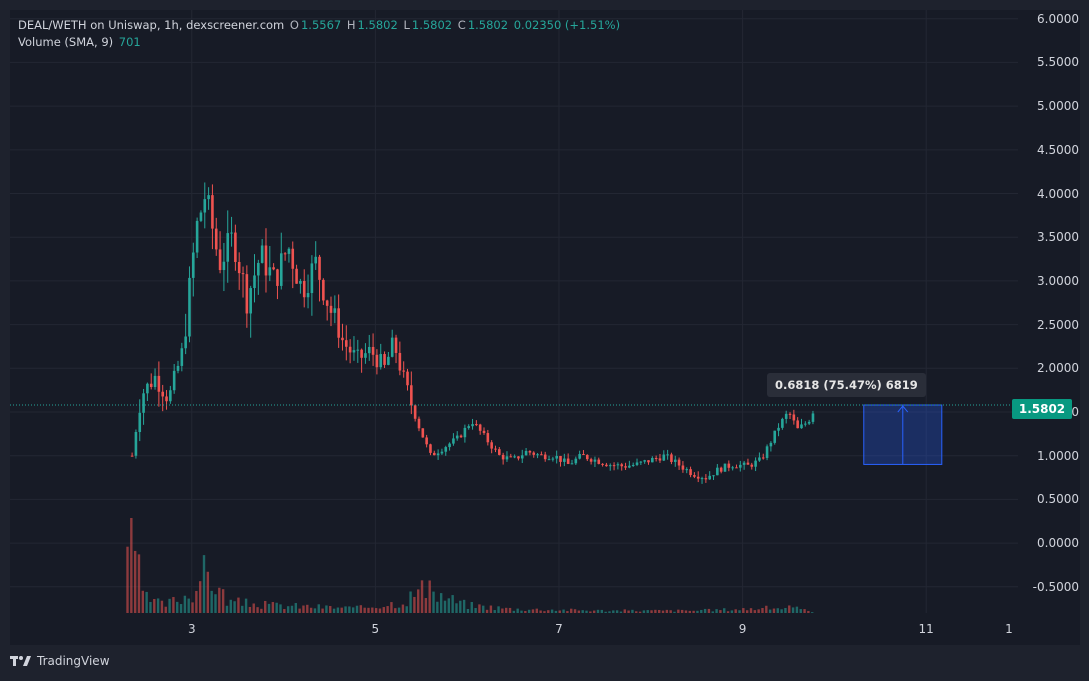 The width and height of the screenshot is (1089, 681). What do you see at coordinates (1042, 409) in the screenshot?
I see `current-price-tag: 1.5802` at bounding box center [1042, 409].